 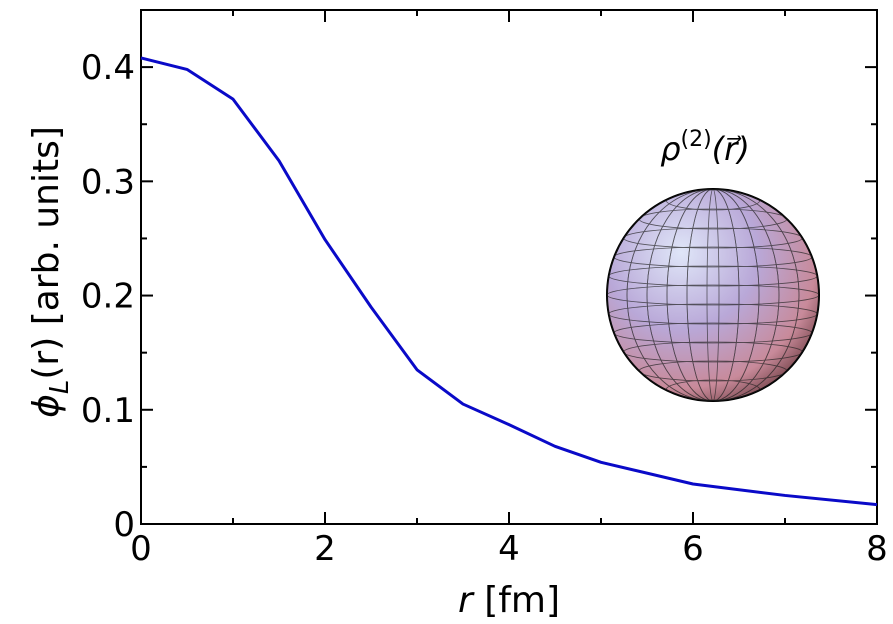 I want to click on mesh-line, so click(x=713, y=295).